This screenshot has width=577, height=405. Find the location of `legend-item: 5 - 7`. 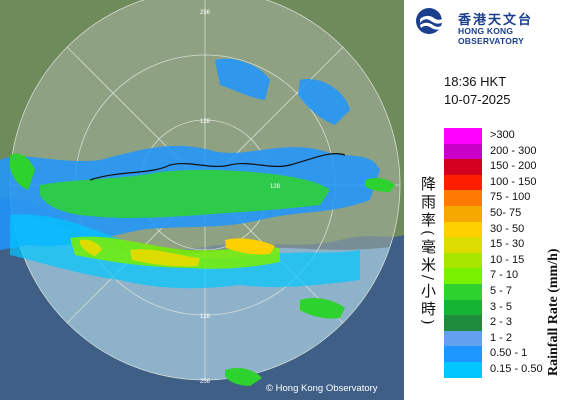

legend-item: 5 - 7 is located at coordinates (509, 291).